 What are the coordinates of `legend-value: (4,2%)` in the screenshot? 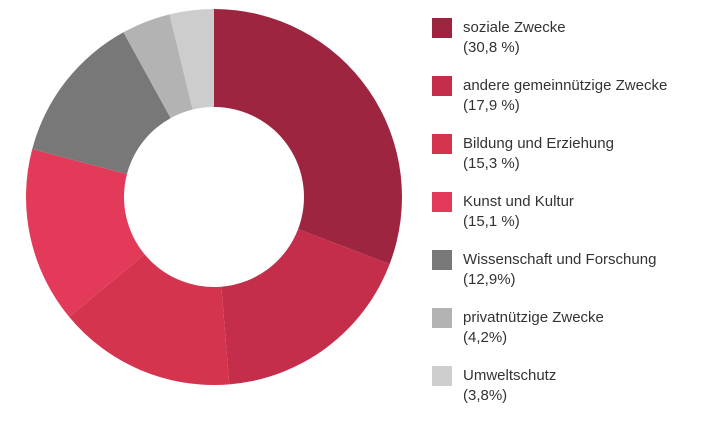 It's located at (485, 337).